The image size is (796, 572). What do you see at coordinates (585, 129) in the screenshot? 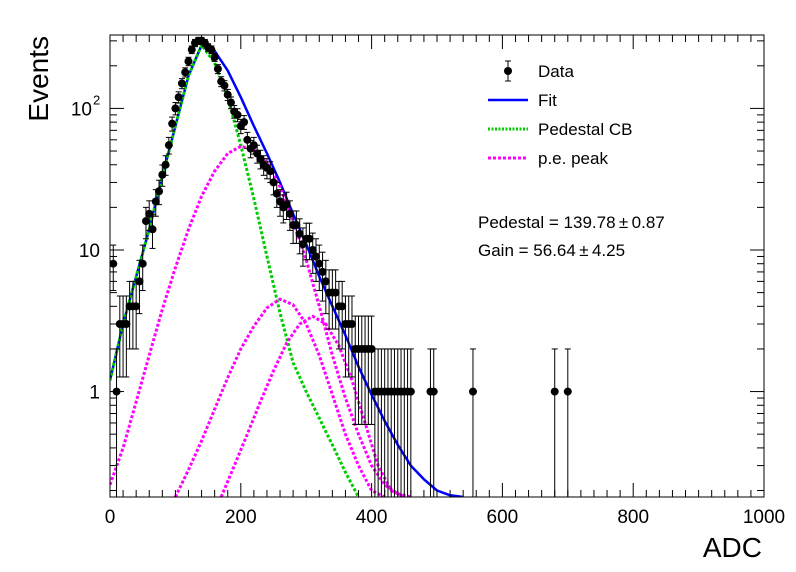
I see `legend-pedestal-label: Pedestal CB` at bounding box center [585, 129].